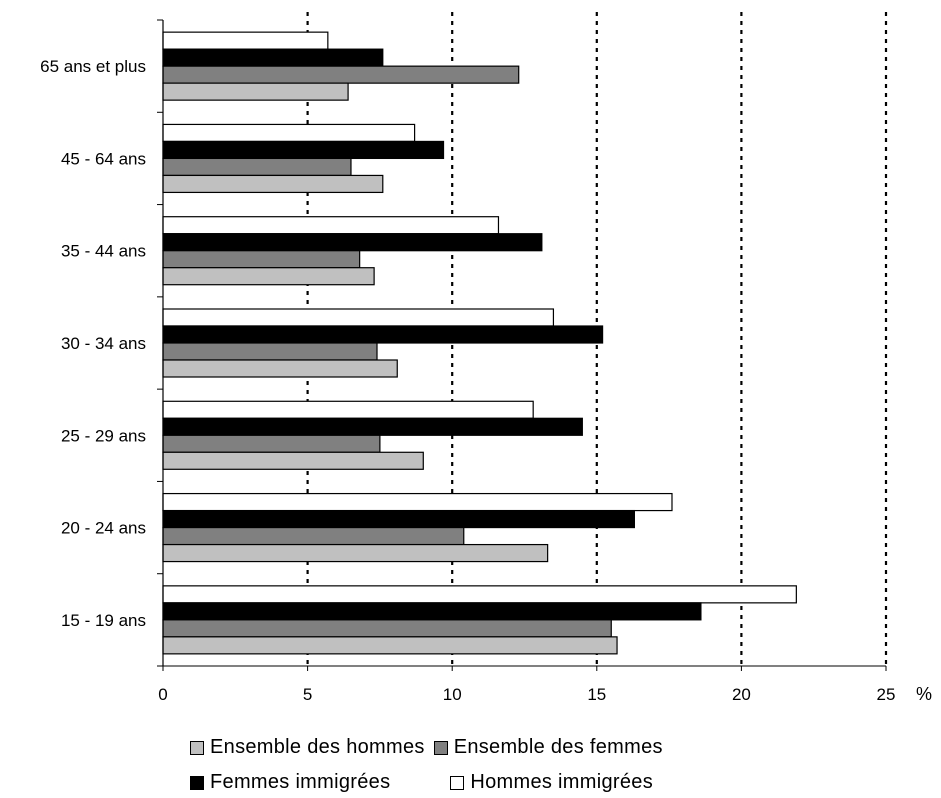 This screenshot has width=941, height=798. I want to click on legend-row-2: Femmes immigrées Hommes immigrées, so click(426, 782).